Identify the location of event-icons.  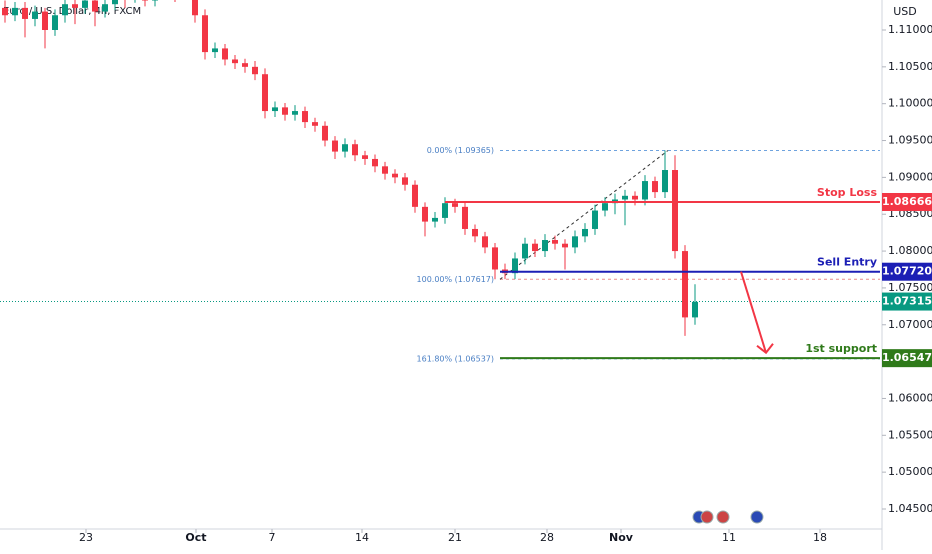
(728, 517).